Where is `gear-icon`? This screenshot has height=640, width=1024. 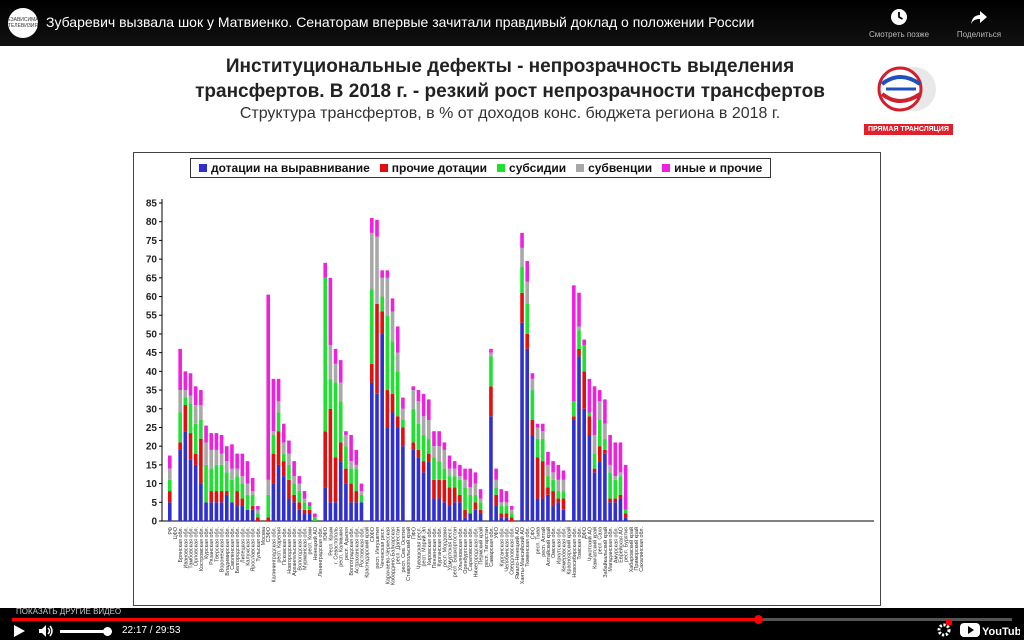 gear-icon is located at coordinates (944, 630).